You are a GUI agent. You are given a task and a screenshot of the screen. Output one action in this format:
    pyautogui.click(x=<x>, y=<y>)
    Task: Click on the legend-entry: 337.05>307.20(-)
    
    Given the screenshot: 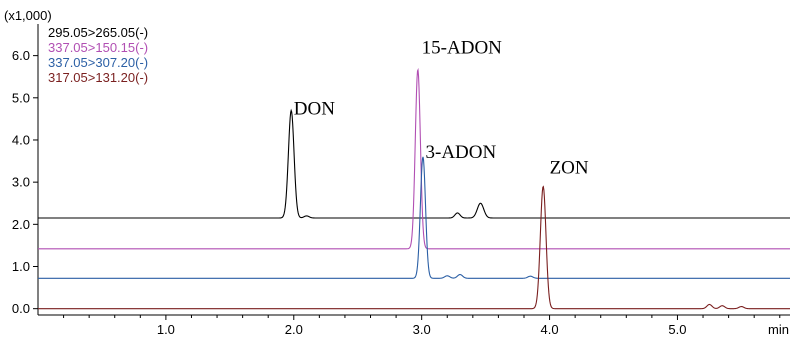 What is the action you would take?
    pyautogui.click(x=98, y=62)
    